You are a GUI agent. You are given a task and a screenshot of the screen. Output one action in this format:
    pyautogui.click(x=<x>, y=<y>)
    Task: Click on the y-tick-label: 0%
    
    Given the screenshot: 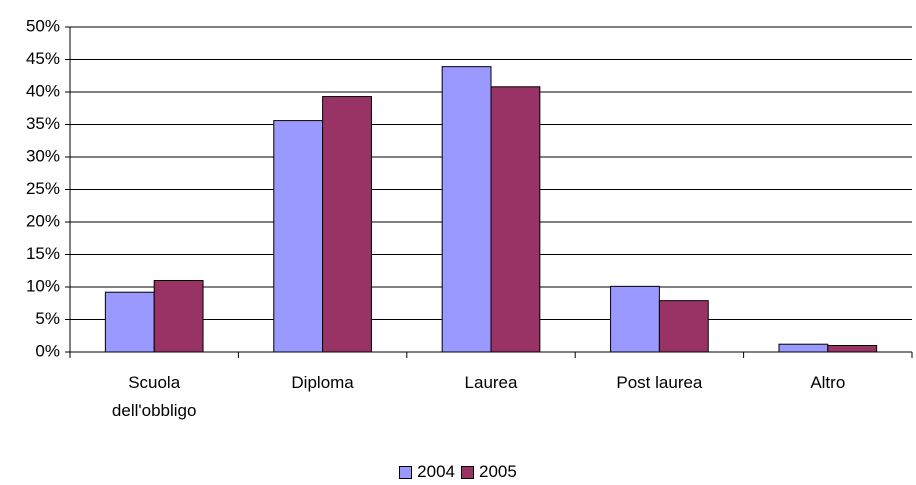 What is the action you would take?
    pyautogui.click(x=47, y=350)
    